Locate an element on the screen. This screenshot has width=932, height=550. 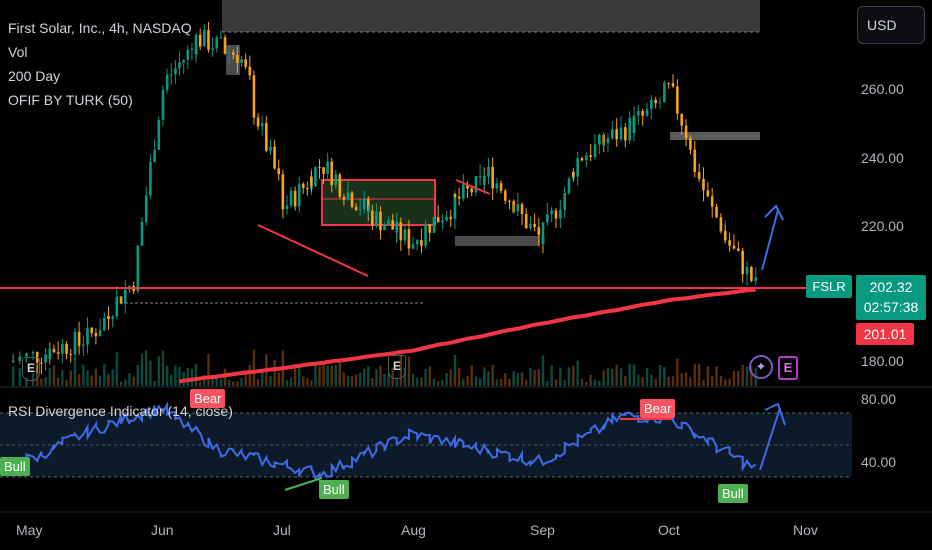
star-event-icon: ✦ is located at coordinates (761, 367).